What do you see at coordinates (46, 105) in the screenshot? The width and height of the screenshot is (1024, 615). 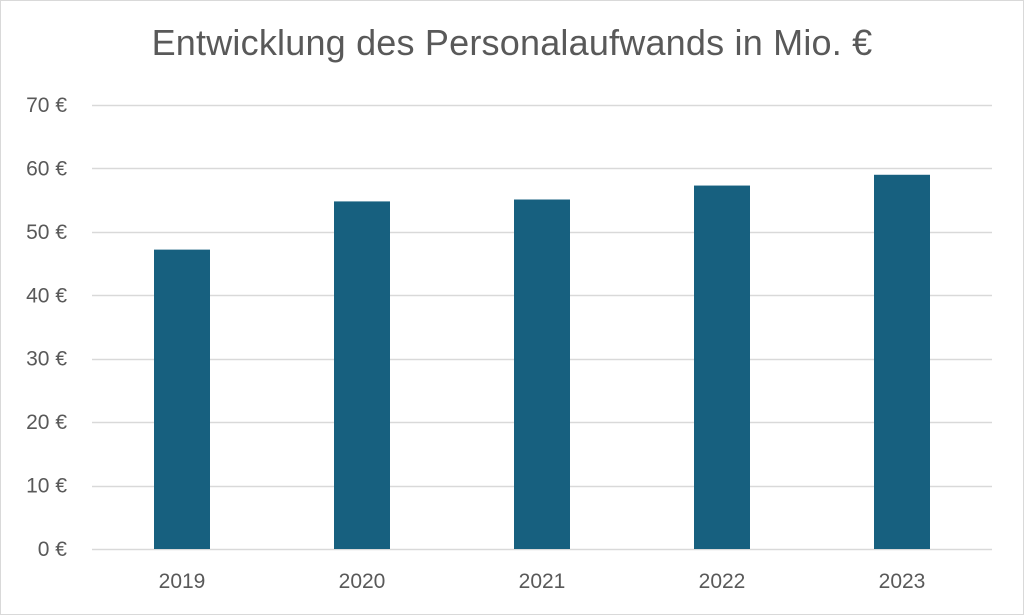 I see `y-tick-label-70: 70 €` at bounding box center [46, 105].